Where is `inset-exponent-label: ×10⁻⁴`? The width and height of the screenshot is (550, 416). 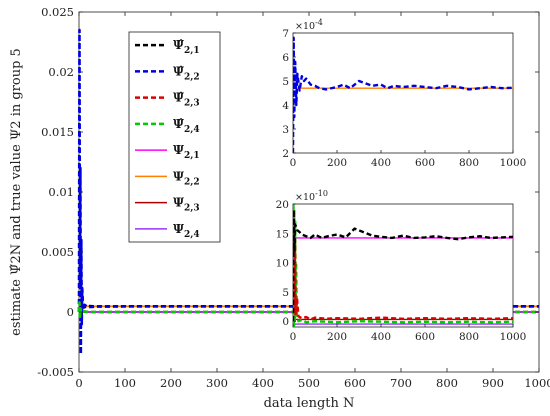 inset-exponent-label: ×10⁻⁴ is located at coordinates (309, 25).